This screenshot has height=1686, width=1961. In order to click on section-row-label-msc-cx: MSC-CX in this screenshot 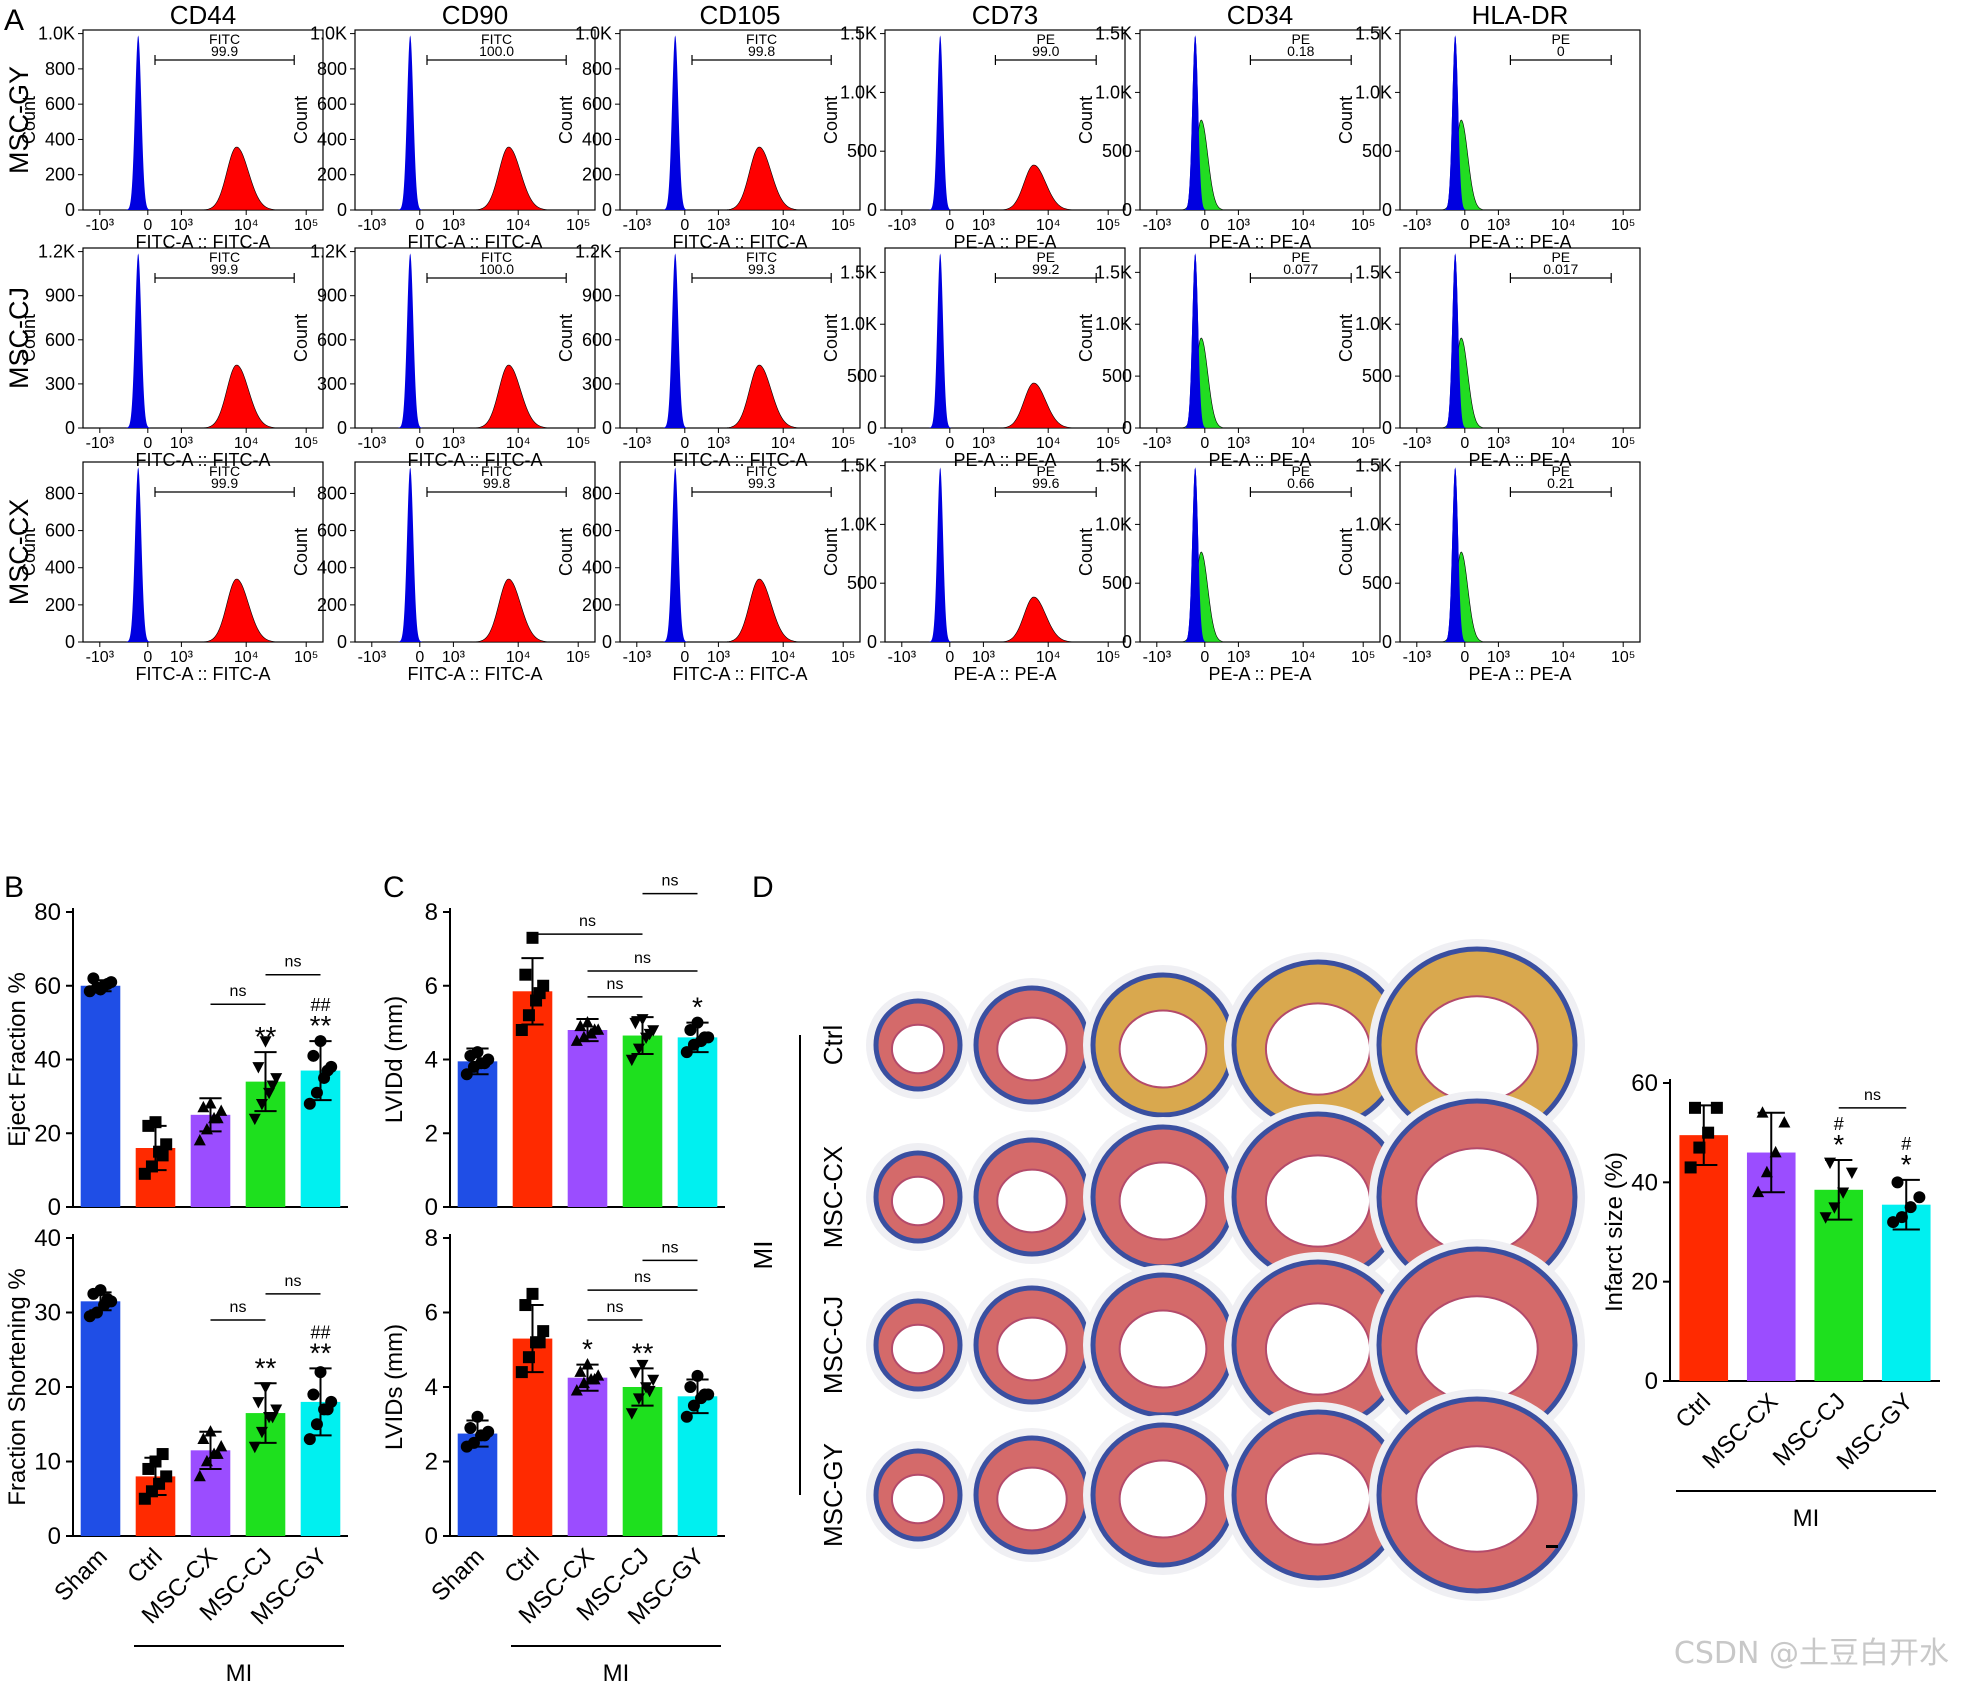, I will do `click(833, 1197)`.